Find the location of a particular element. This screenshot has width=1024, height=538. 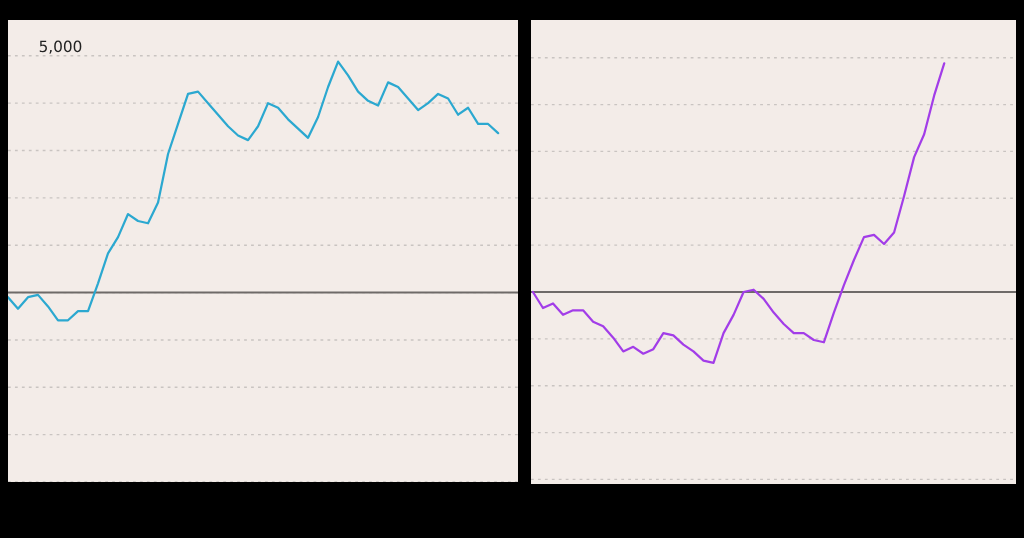

text: 5,000 is located at coordinates (60, 47).